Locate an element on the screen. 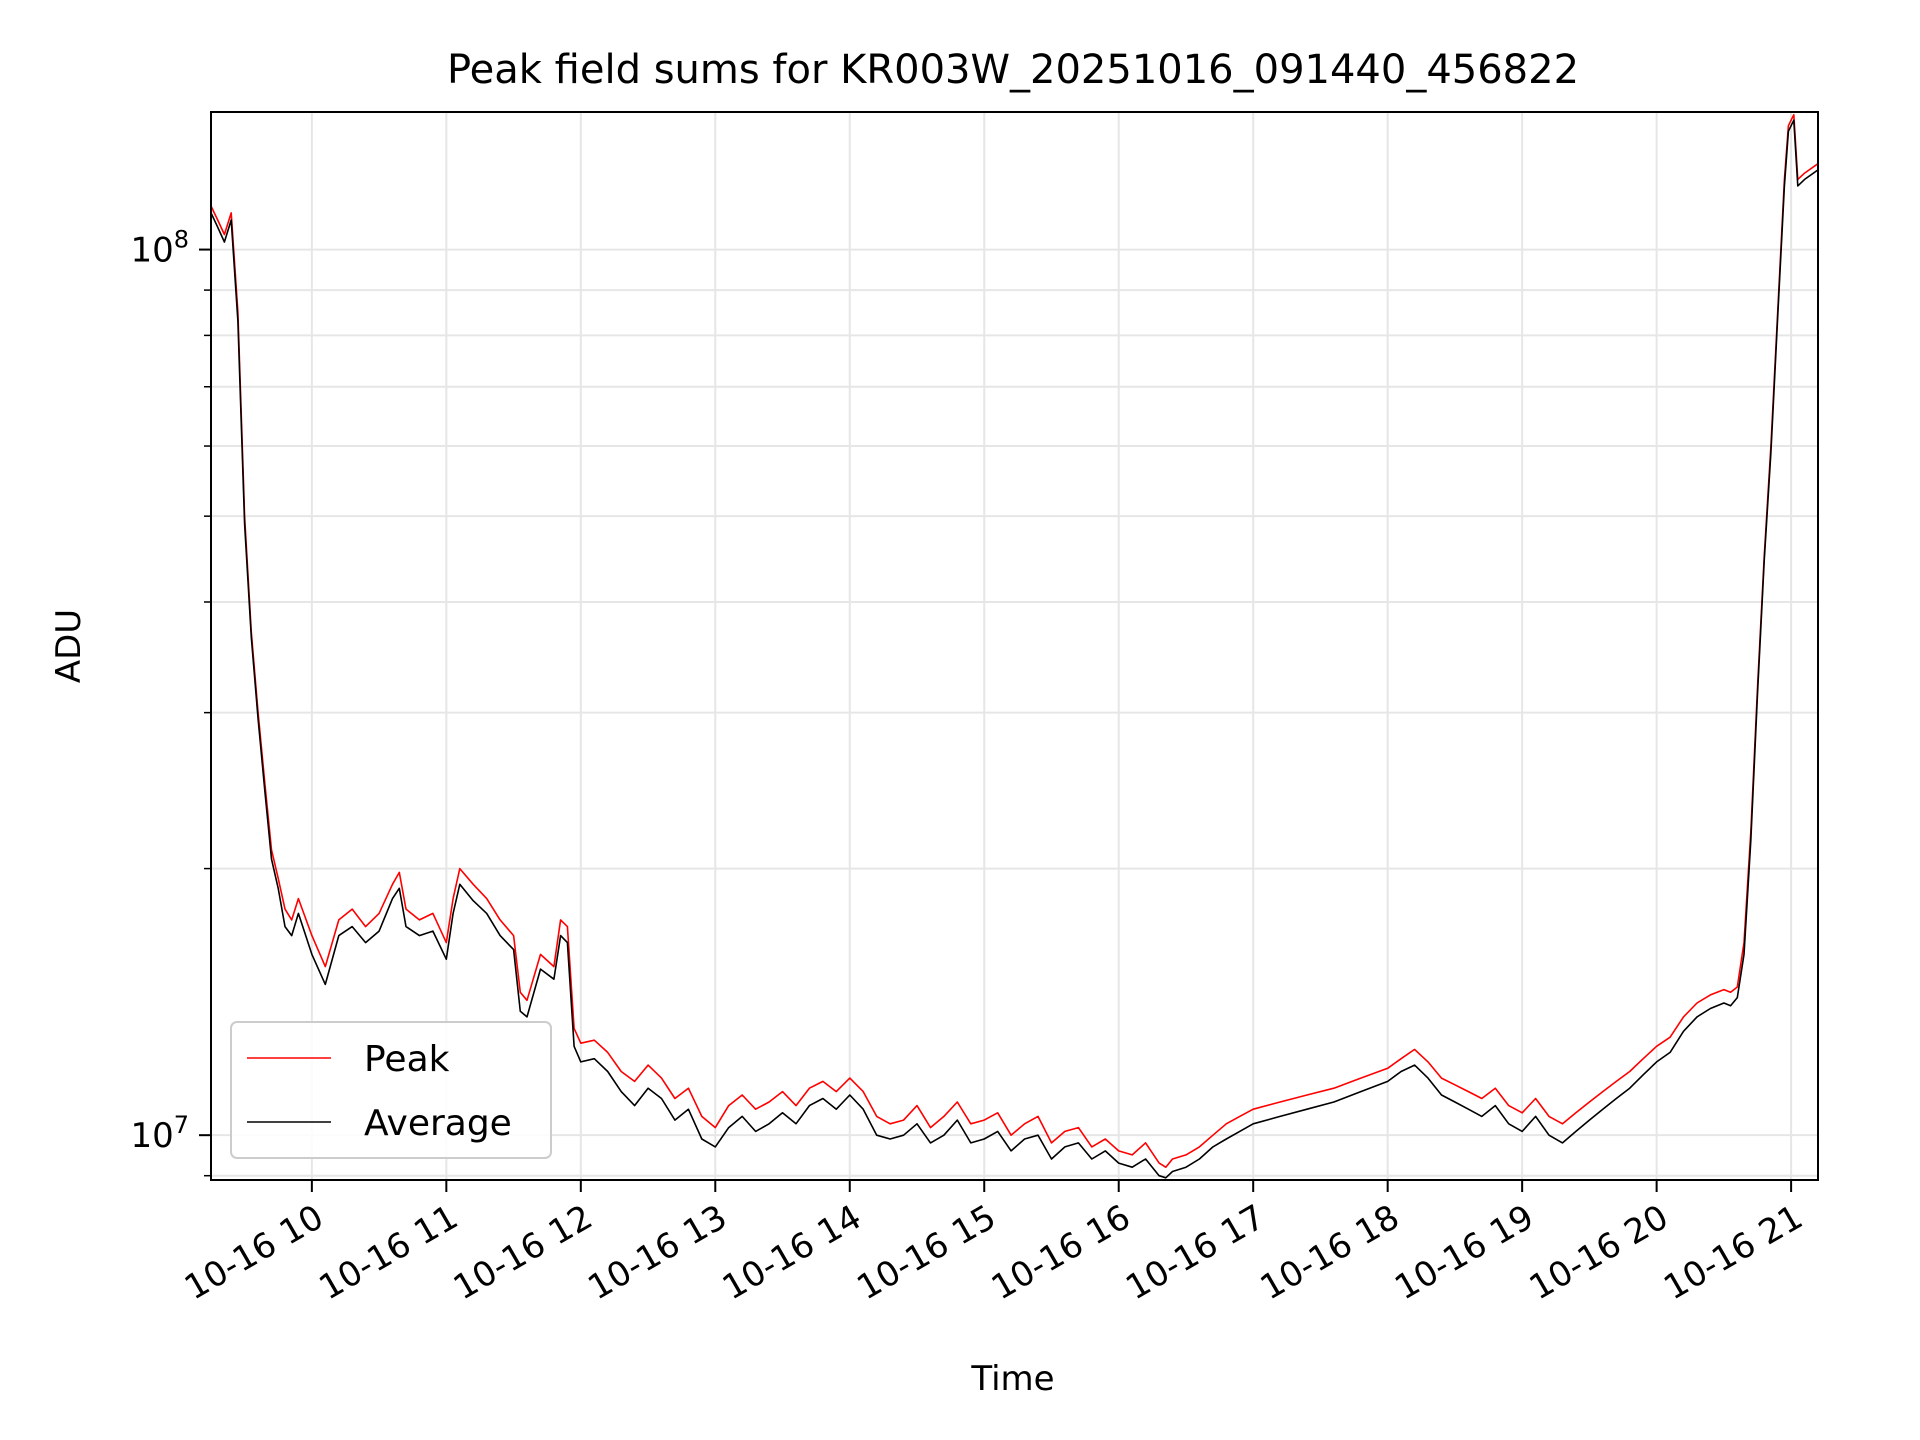  legend-average-label: Average is located at coordinates (438, 1123).